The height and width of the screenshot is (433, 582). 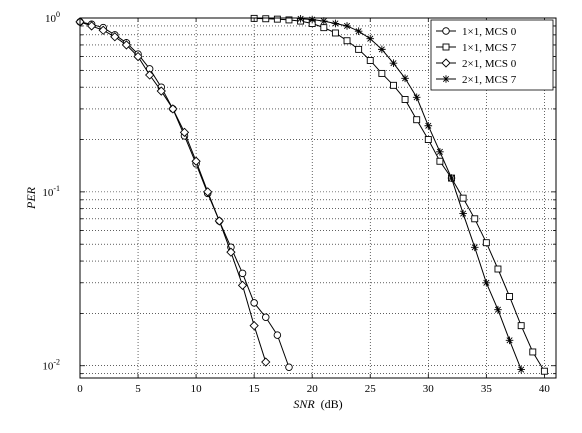 What do you see at coordinates (545, 389) in the screenshot?
I see `x-tick-label: 40` at bounding box center [545, 389].